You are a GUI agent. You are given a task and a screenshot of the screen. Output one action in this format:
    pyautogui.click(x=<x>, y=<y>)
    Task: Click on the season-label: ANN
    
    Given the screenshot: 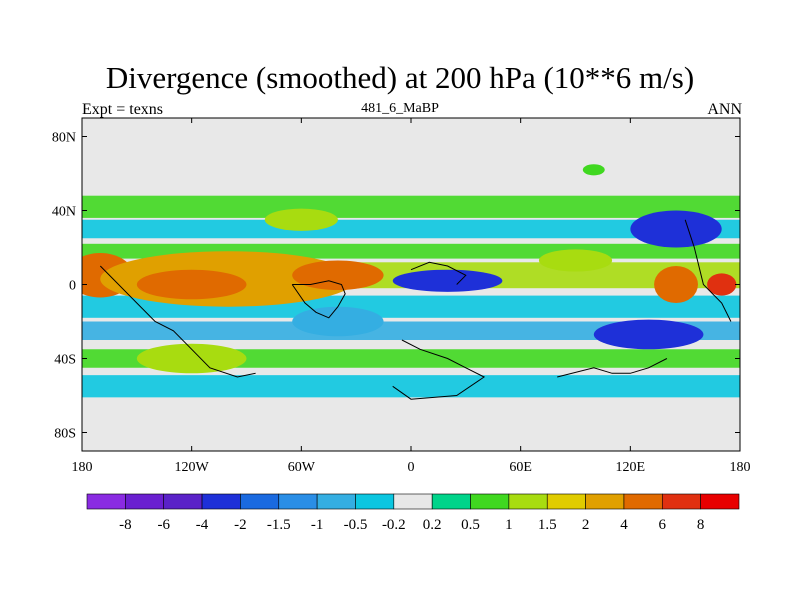 What is the action you would take?
    pyautogui.click(x=724, y=109)
    